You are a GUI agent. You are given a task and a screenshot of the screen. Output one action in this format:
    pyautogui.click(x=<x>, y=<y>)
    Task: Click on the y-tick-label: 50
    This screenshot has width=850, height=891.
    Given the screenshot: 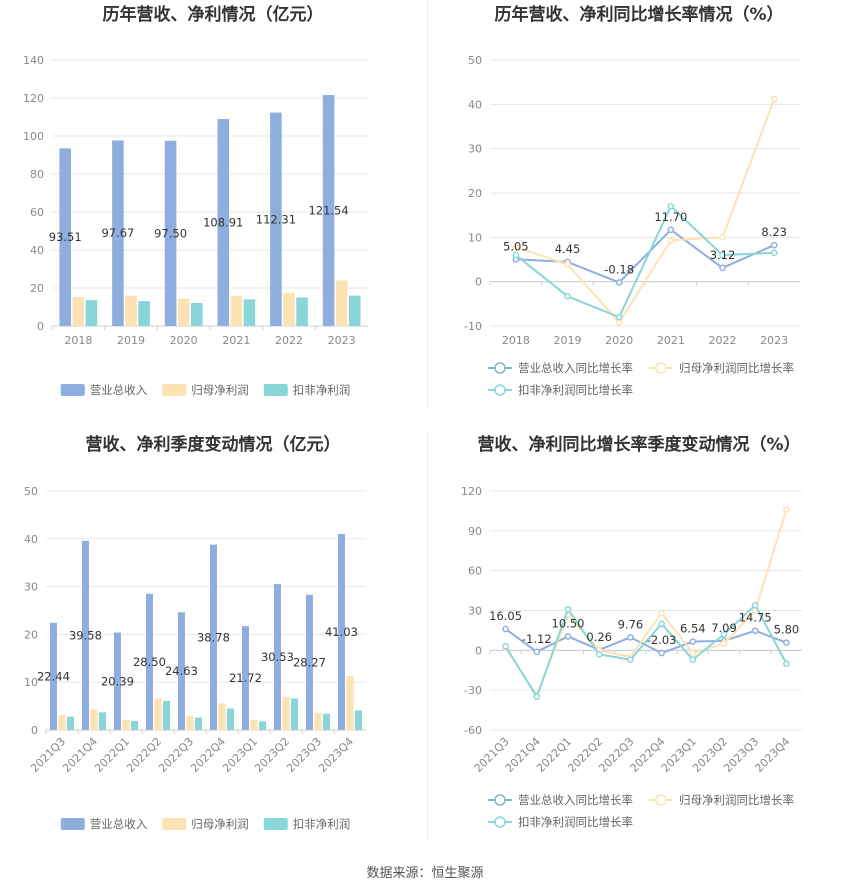 What is the action you would take?
    pyautogui.click(x=475, y=60)
    